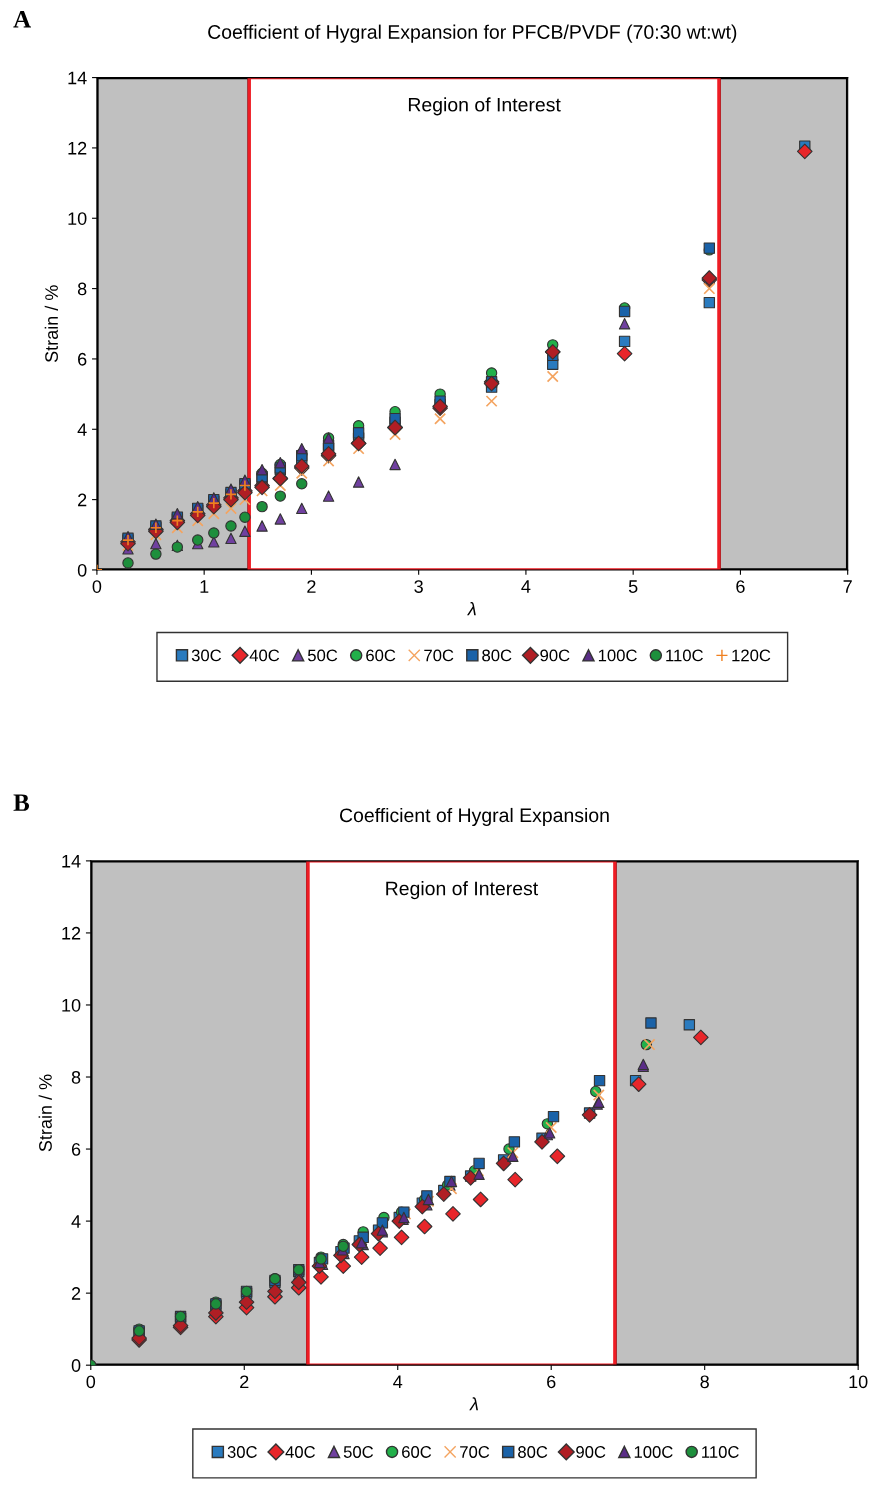 The width and height of the screenshot is (873, 1492). Describe the element at coordinates (204, 586) in the screenshot. I see `x-tick-label: 1` at that location.